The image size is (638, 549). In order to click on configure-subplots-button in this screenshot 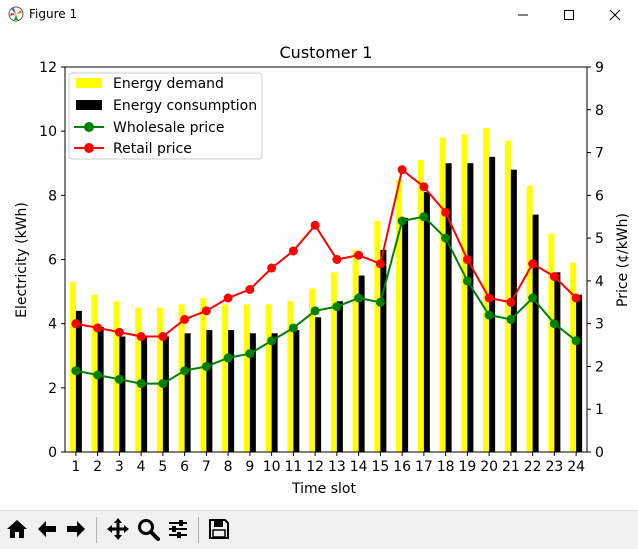, I will do `click(178, 529)`.